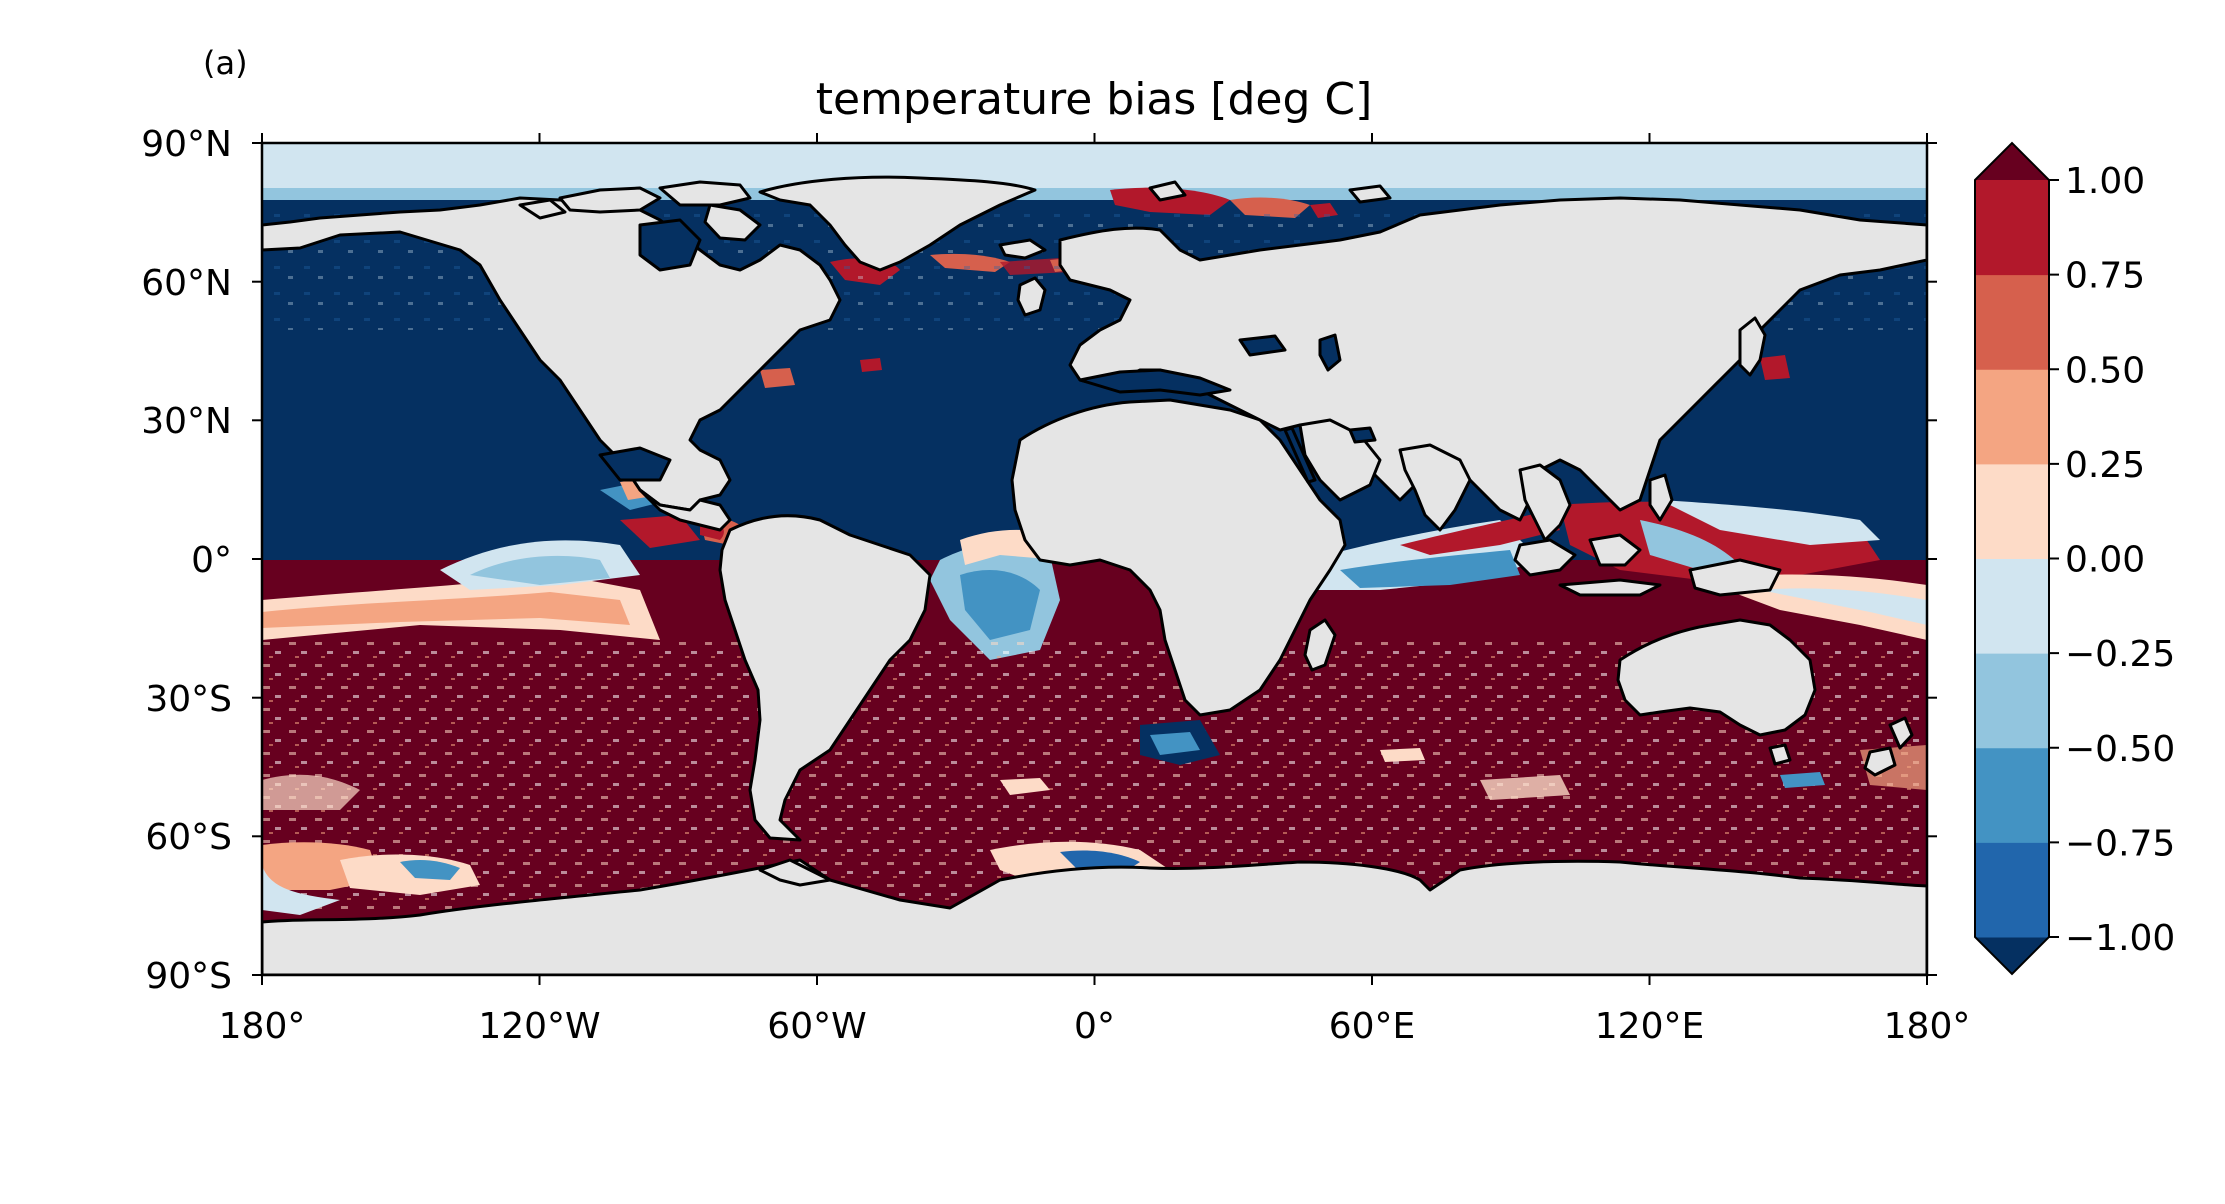  Describe the element at coordinates (897, 223) in the screenshot. I see `greenland` at that location.